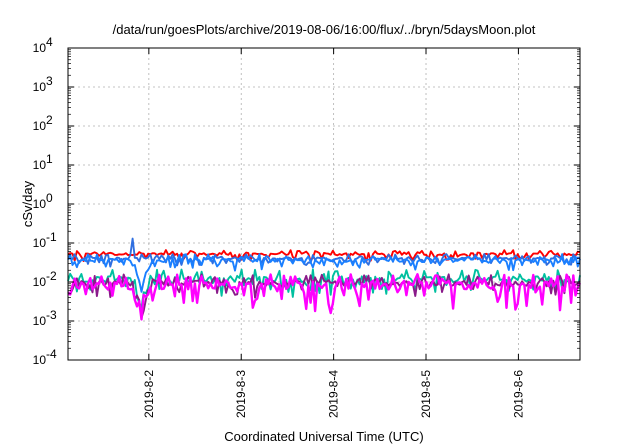 Image resolution: width=640 pixels, height=448 pixels. Describe the element at coordinates (51, 276) in the screenshot. I see `y-tick-label-exponent: -2` at that location.